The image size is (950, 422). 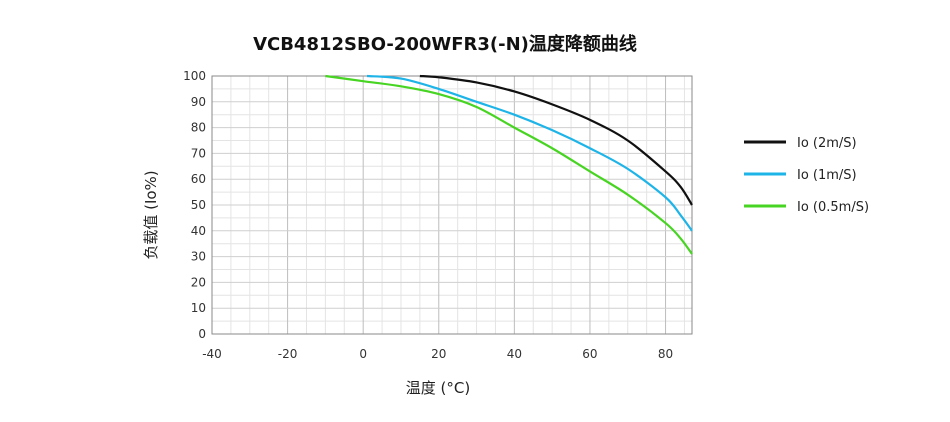 I want to click on y-tick-label: 80, so click(x=198, y=128).